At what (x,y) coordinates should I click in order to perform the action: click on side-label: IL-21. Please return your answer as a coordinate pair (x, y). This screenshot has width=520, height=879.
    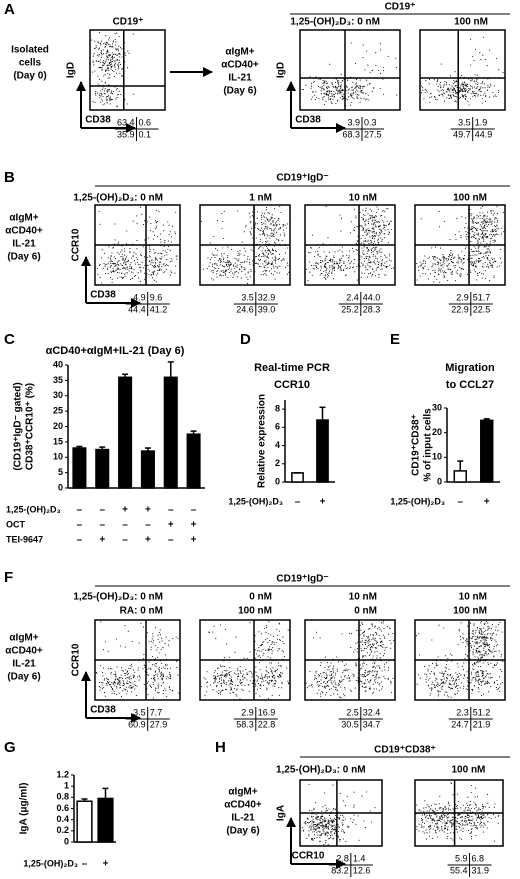
    Looking at the image, I should click on (24, 664).